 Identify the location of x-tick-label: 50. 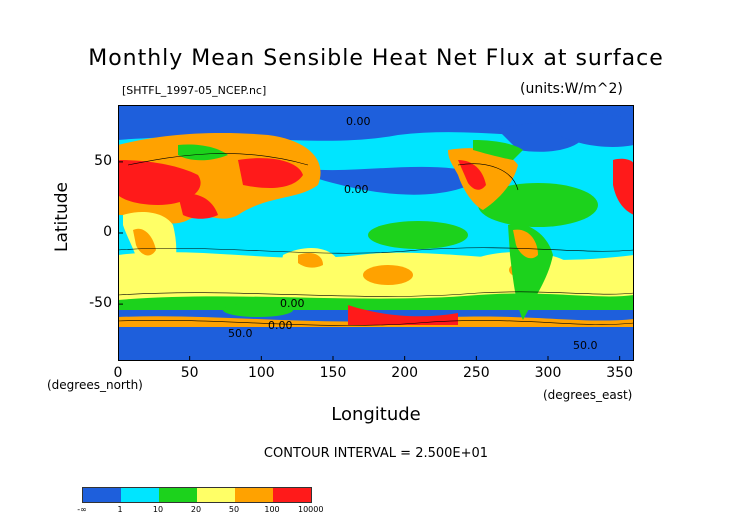
(189, 373).